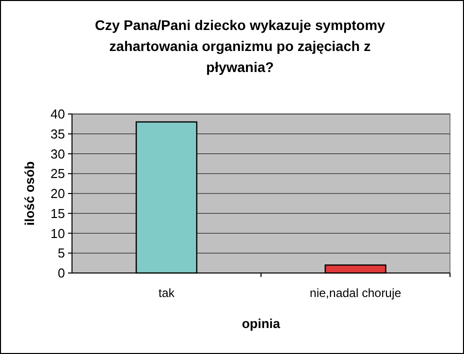  What do you see at coordinates (29, 193) in the screenshot?
I see `y-axis-title: ilość osób` at bounding box center [29, 193].